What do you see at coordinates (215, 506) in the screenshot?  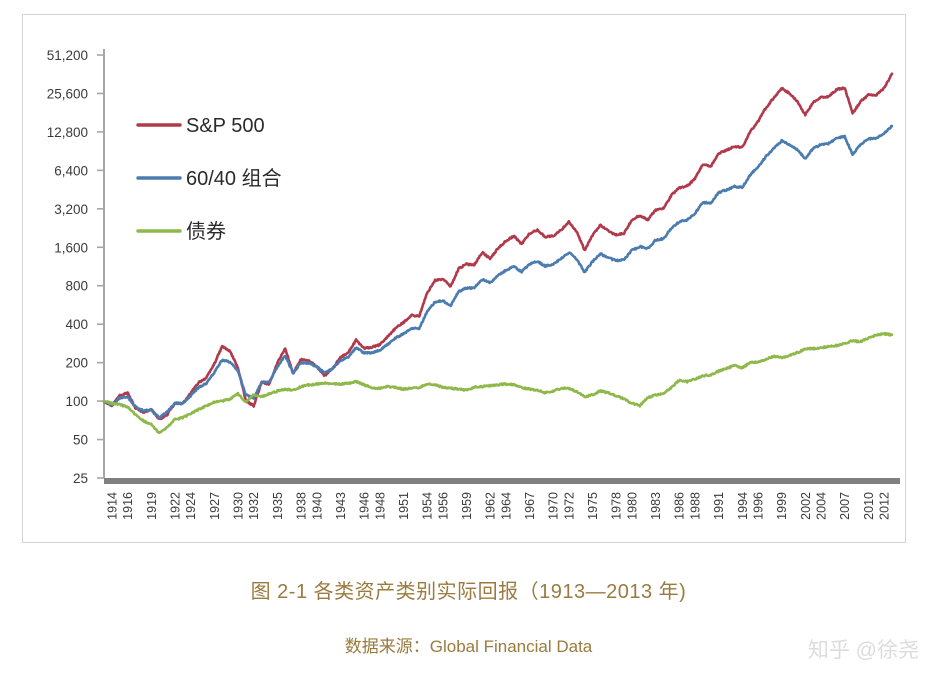 I see `x-tick-label: 1927` at bounding box center [215, 506].